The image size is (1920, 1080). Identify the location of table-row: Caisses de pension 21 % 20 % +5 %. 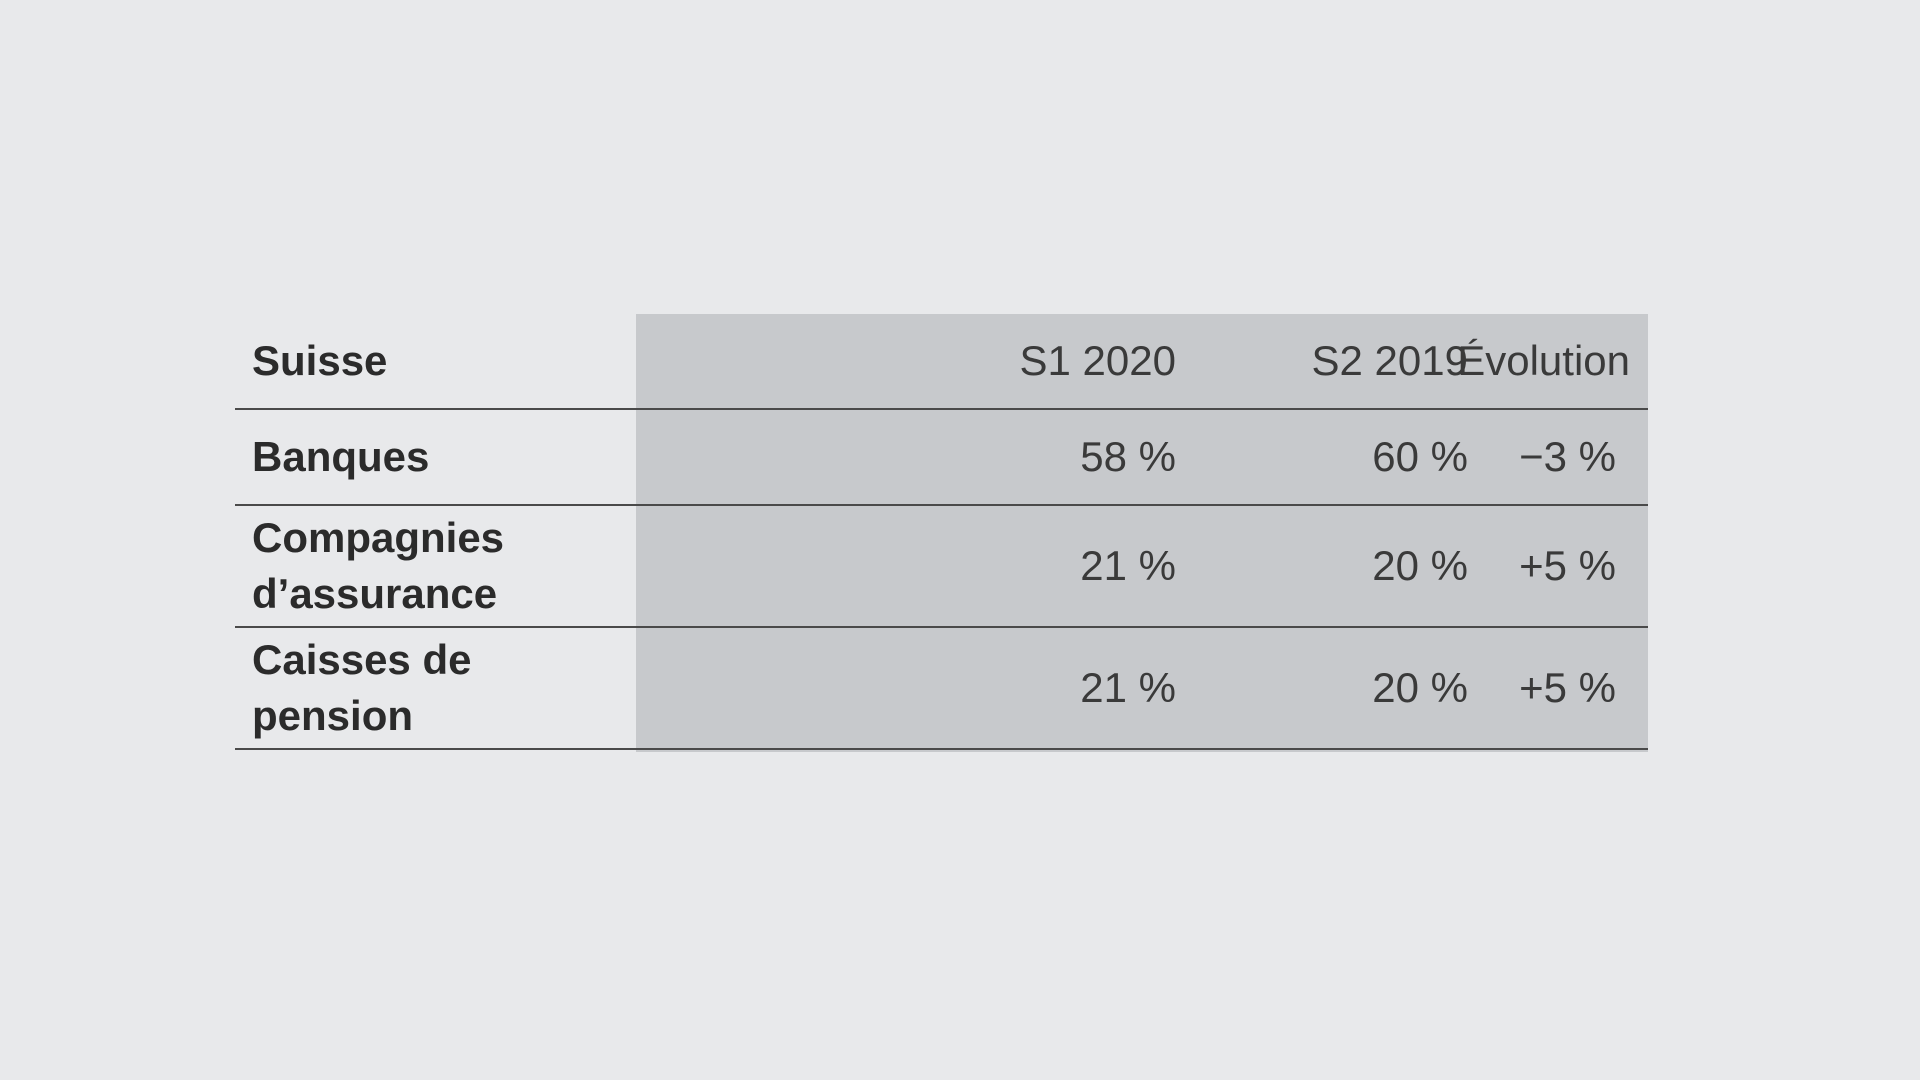
(941, 689).